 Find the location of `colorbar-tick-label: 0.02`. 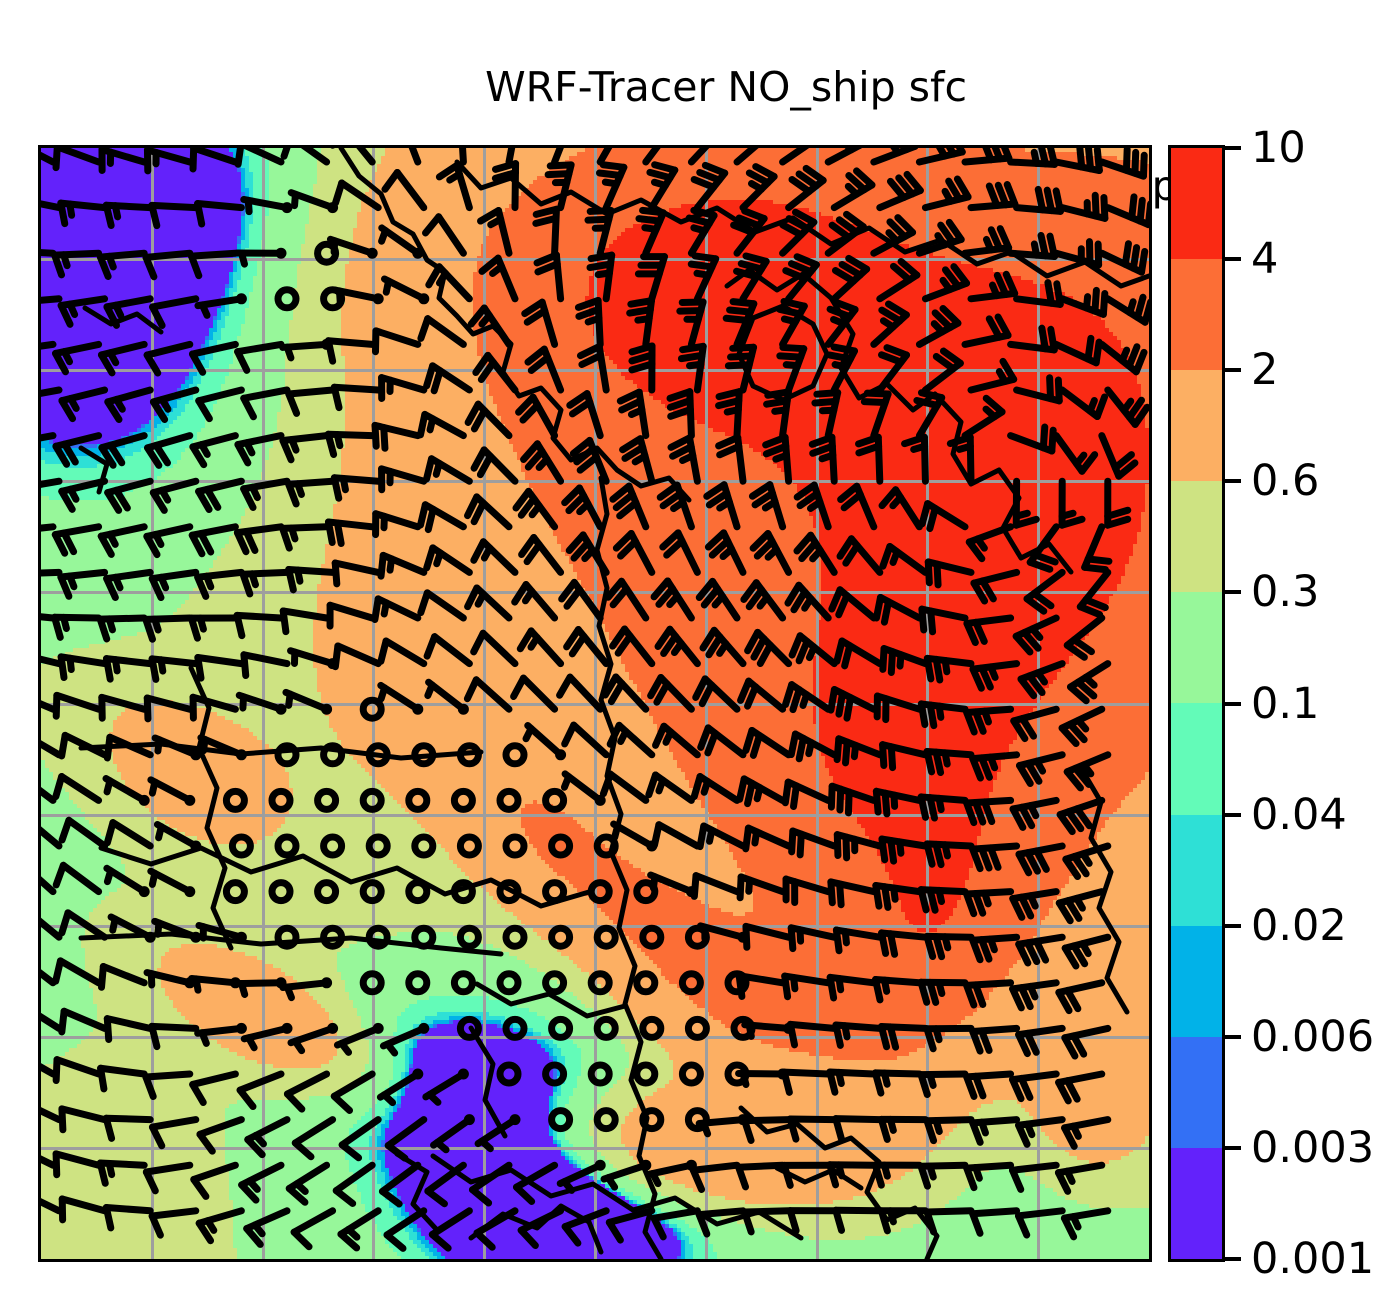

colorbar-tick-label: 0.02 is located at coordinates (1299, 925).